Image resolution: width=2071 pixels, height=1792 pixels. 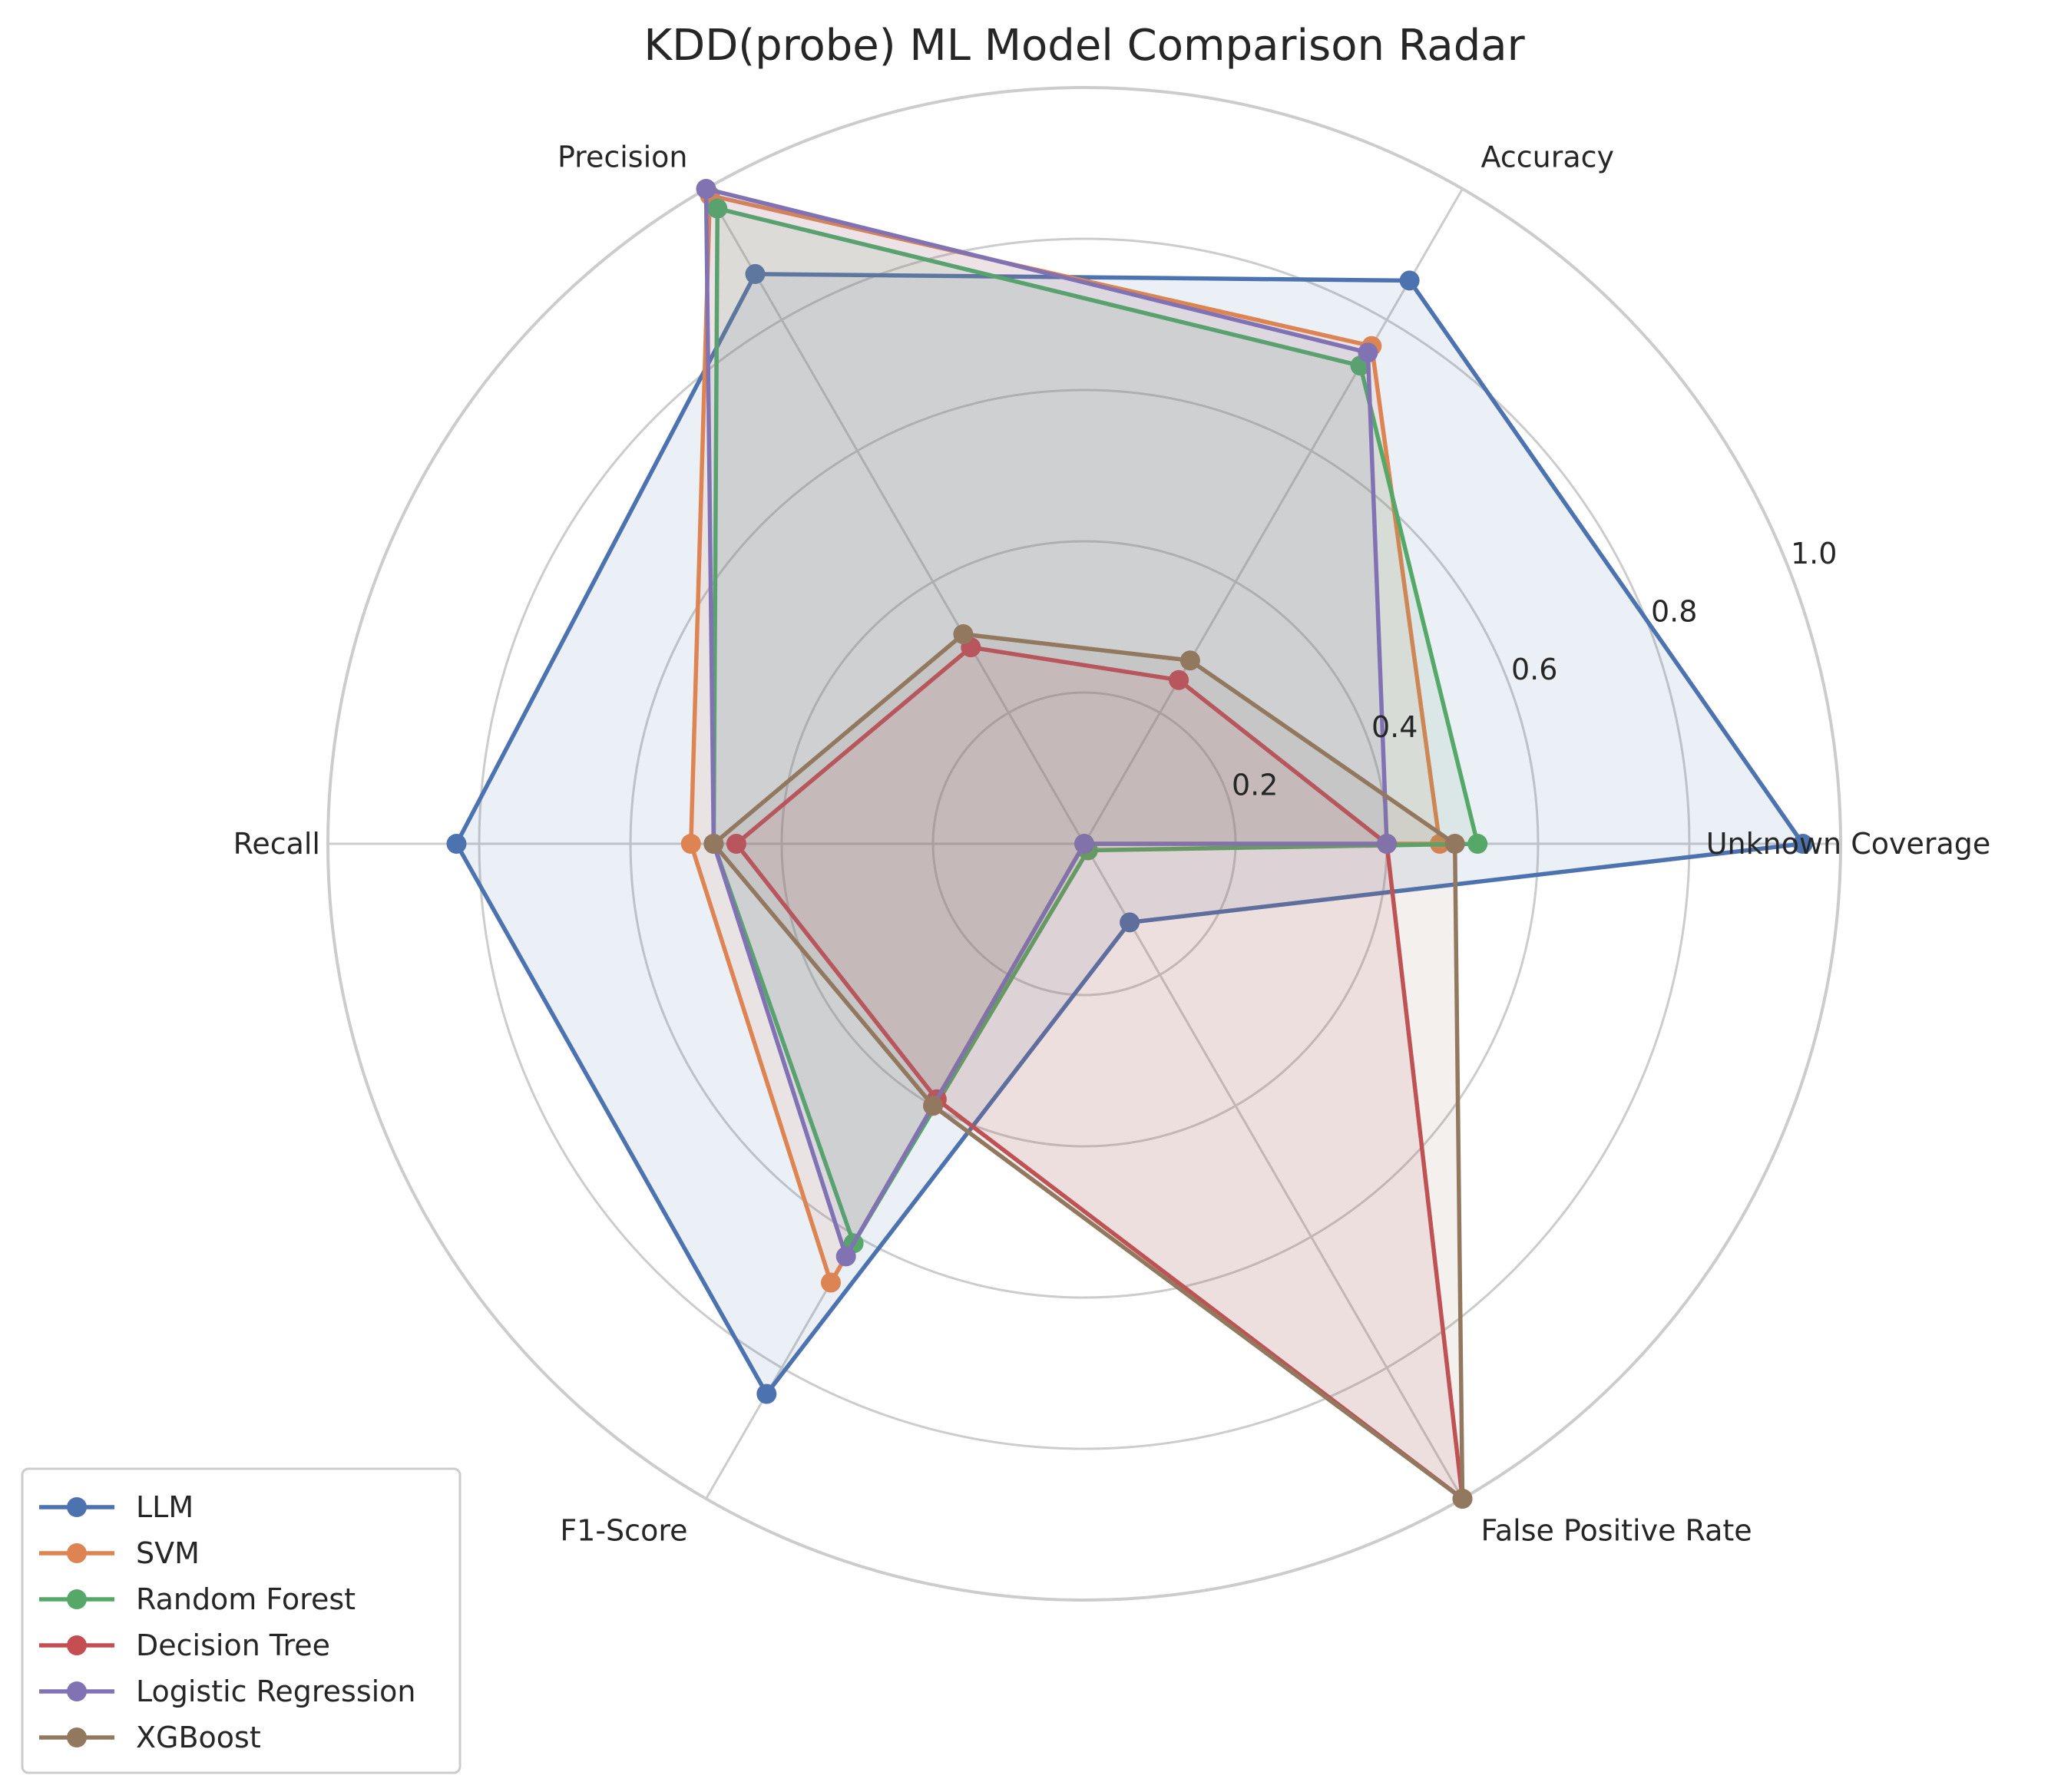 What do you see at coordinates (1814, 553) in the screenshot?
I see `radial-tick-label: 1.0` at bounding box center [1814, 553].